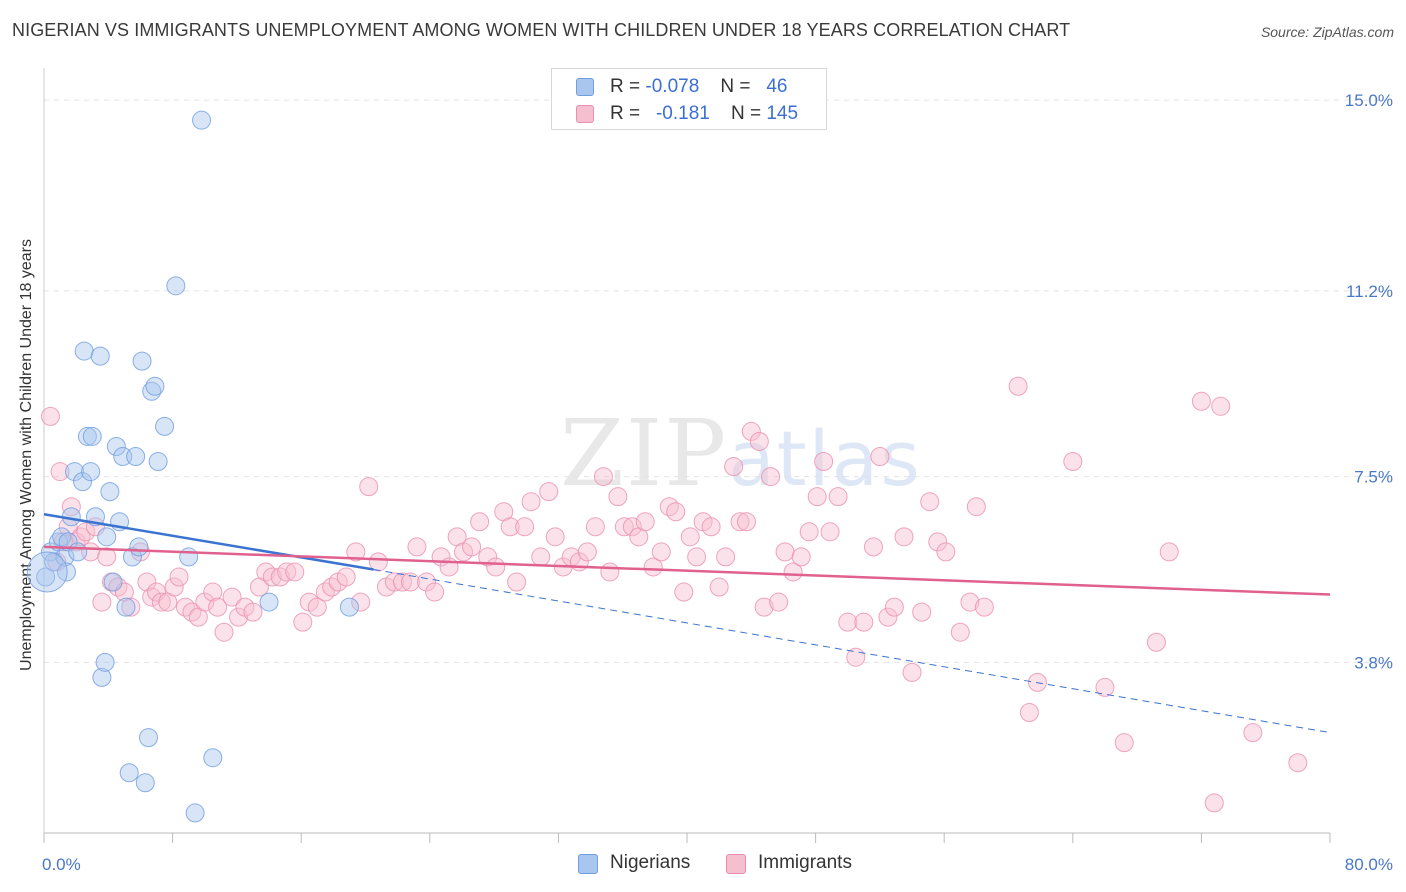  Describe the element at coordinates (61, 864) in the screenshot. I see `x-tick-label: 0.0%` at that location.